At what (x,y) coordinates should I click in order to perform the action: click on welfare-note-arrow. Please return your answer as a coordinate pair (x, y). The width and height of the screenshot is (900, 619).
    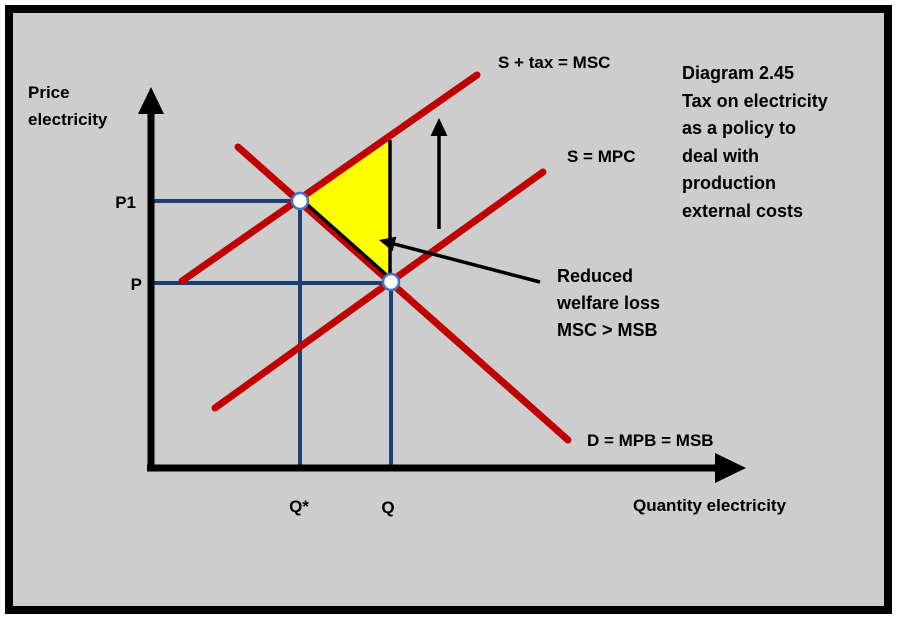
    Looking at the image, I should click on (466, 262).